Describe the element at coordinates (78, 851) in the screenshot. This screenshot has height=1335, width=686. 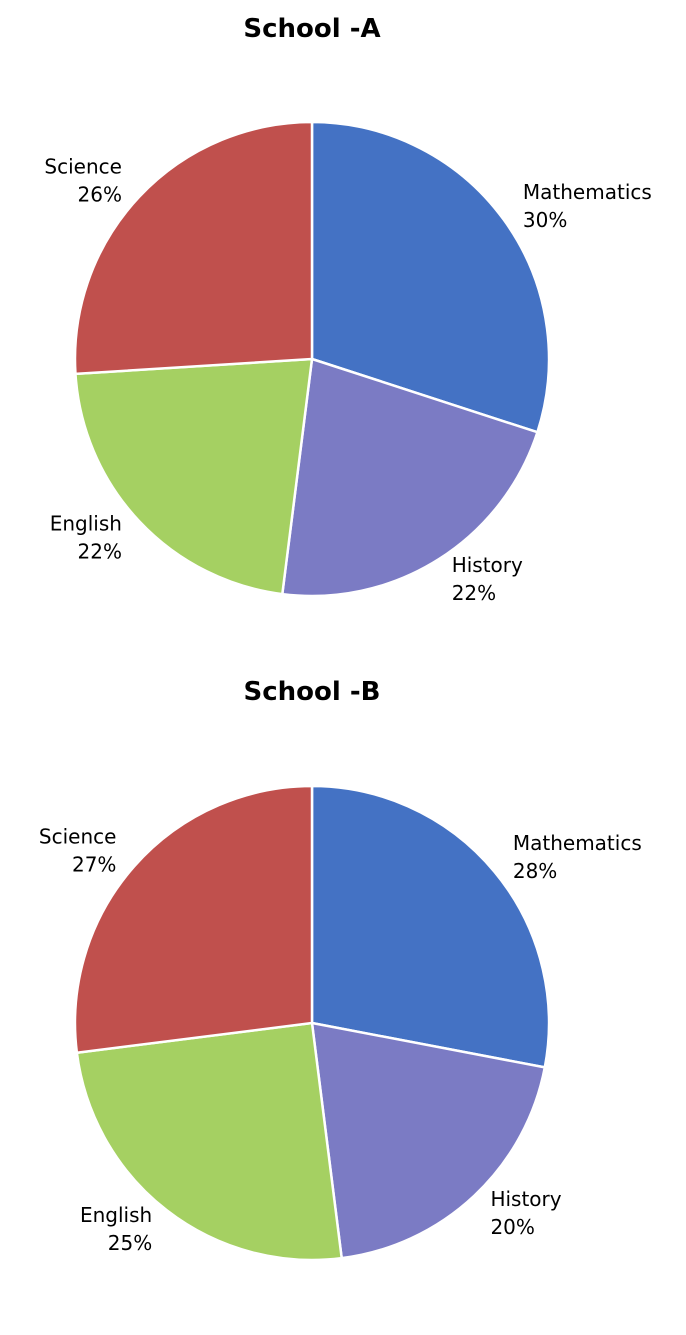
I see `slice-label: Science 27%` at that location.